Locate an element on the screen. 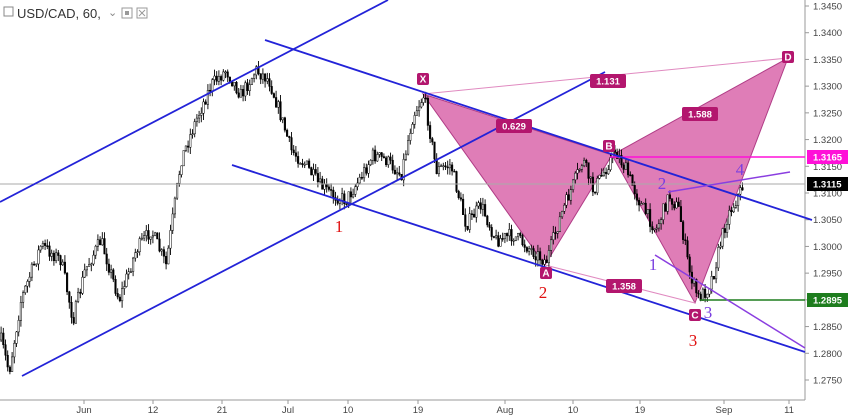 The image size is (850, 418). settings-icon is located at coordinates (127, 13).